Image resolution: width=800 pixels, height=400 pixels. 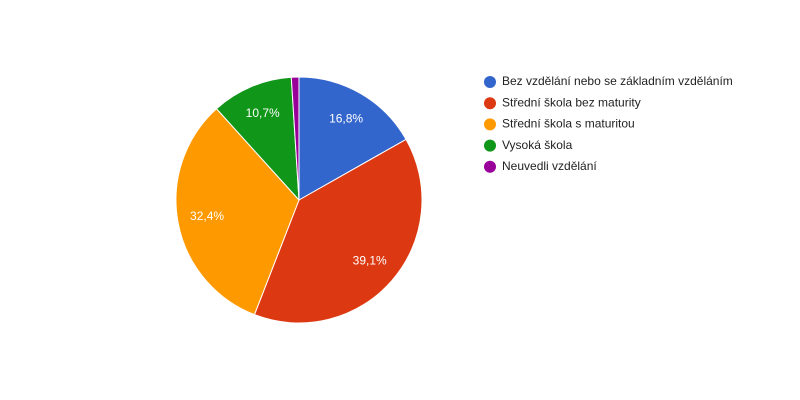 What do you see at coordinates (568, 124) in the screenshot?
I see `legend-label: Střední škola s maturitou` at bounding box center [568, 124].